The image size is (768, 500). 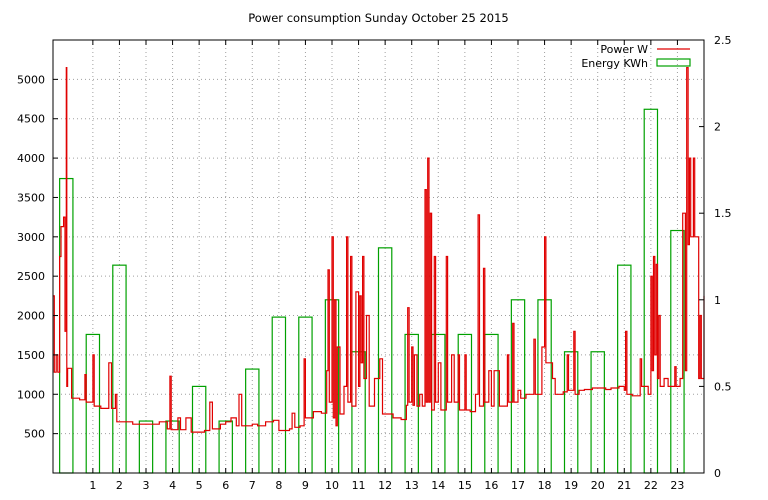 What do you see at coordinates (717, 300) in the screenshot?
I see `y-right-tick-label: 1` at bounding box center [717, 300].